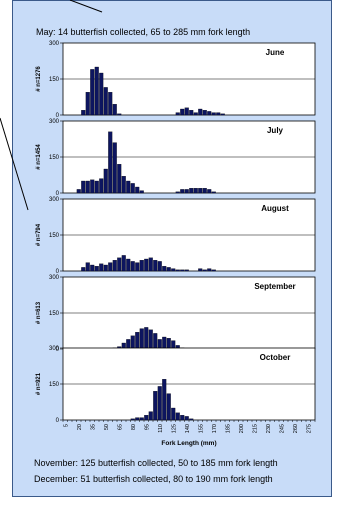 The image size is (348, 505). Describe the element at coordinates (134, 427) in the screenshot. I see `x-tick-label: 80` at that location.